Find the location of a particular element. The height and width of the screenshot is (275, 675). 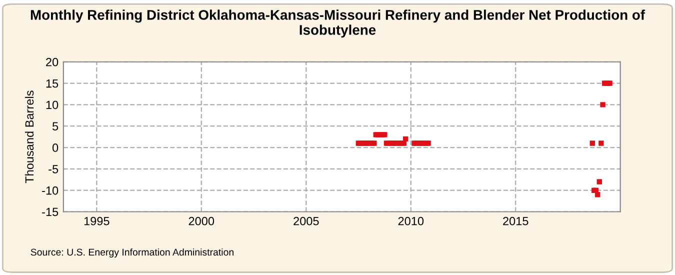

x-tick-label: 1995 is located at coordinates (97, 221).